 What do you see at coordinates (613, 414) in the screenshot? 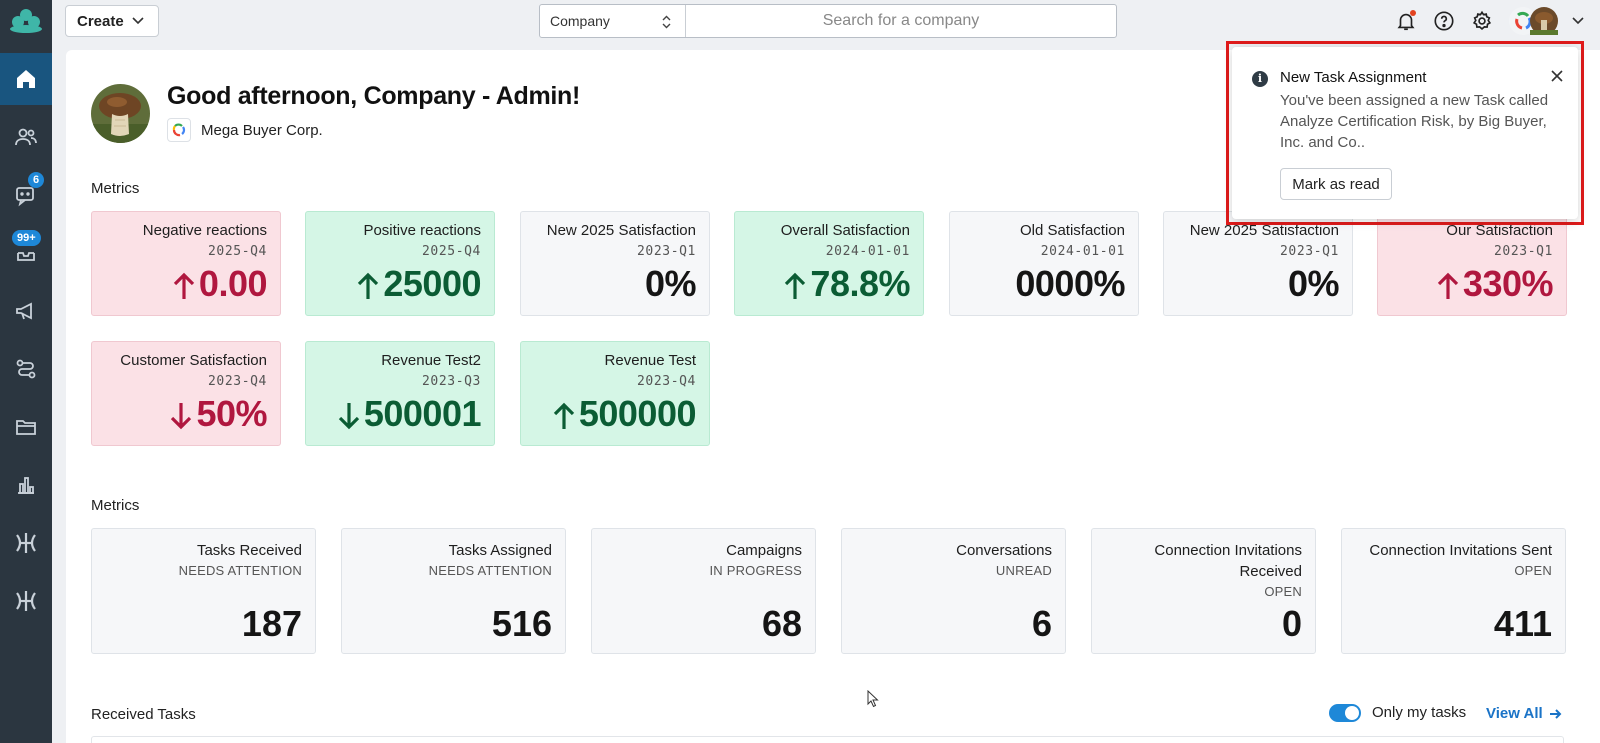
I see `metric-value-row: 500000` at bounding box center [613, 414].